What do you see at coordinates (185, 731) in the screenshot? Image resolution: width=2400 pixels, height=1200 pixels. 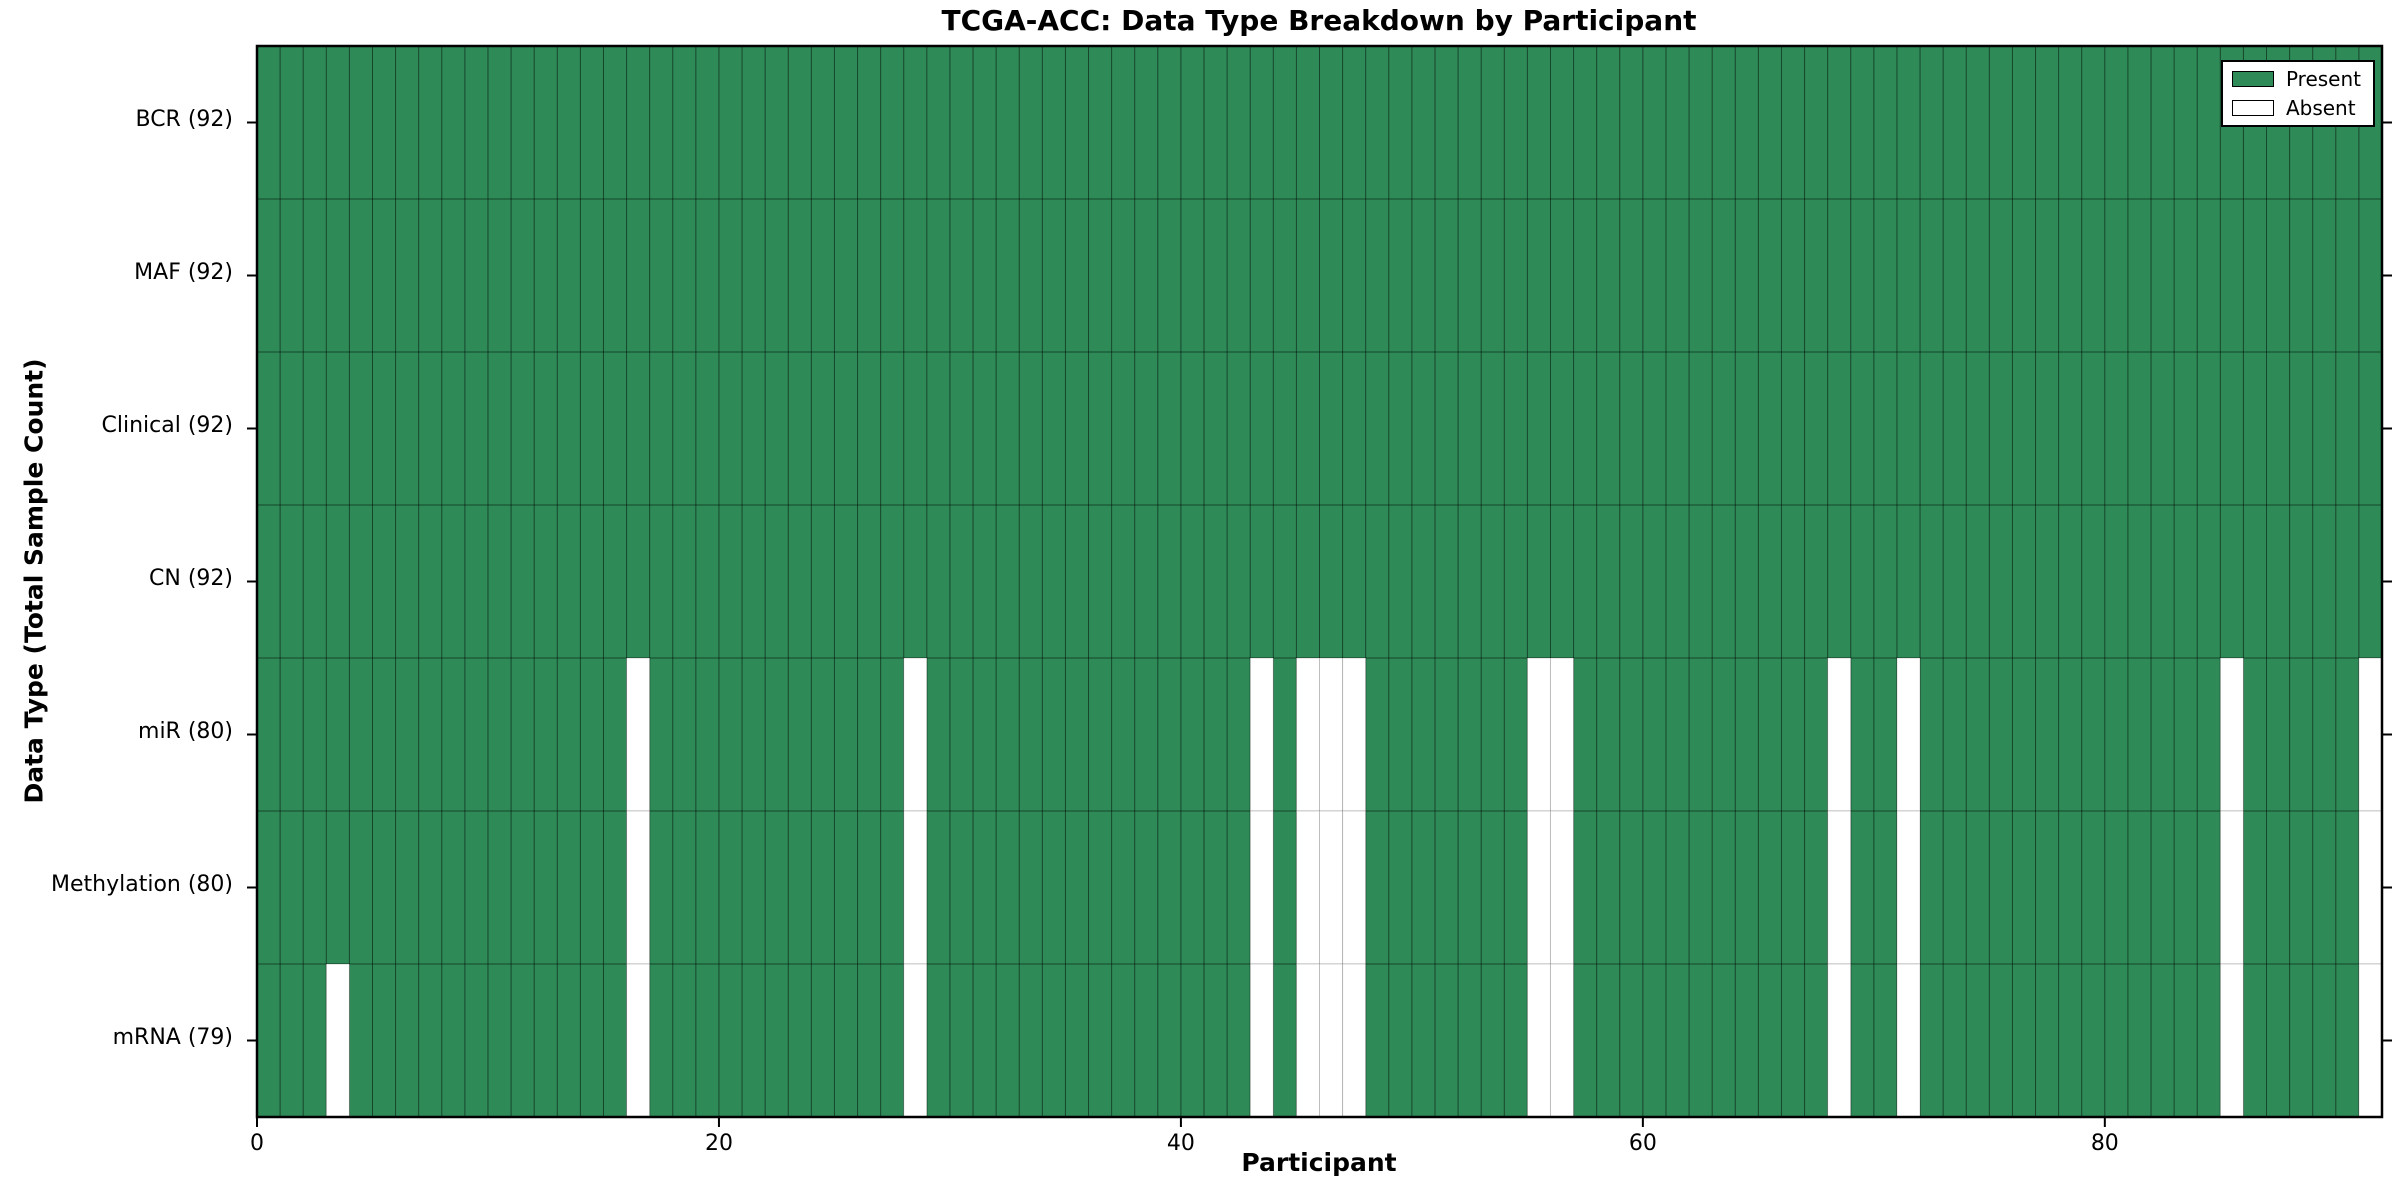 I see `y-tick-label: miR (80)` at bounding box center [185, 731].